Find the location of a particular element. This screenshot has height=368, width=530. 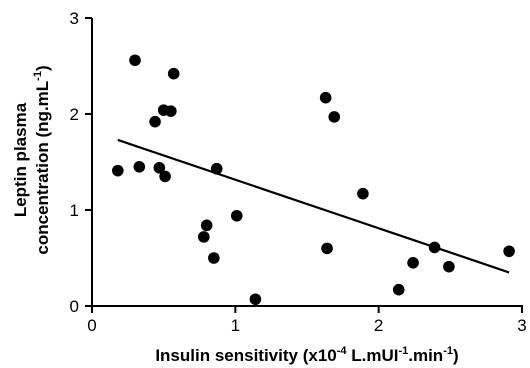

y-tick-label: 3 is located at coordinates (74, 18).